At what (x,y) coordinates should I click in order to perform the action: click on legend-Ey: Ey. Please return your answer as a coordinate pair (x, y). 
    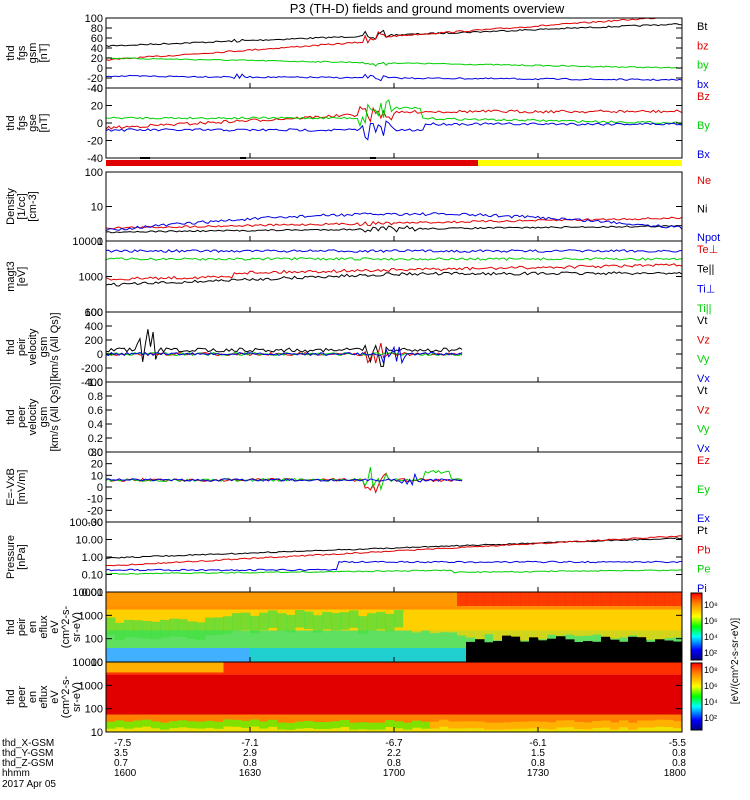
    Looking at the image, I should click on (703, 490).